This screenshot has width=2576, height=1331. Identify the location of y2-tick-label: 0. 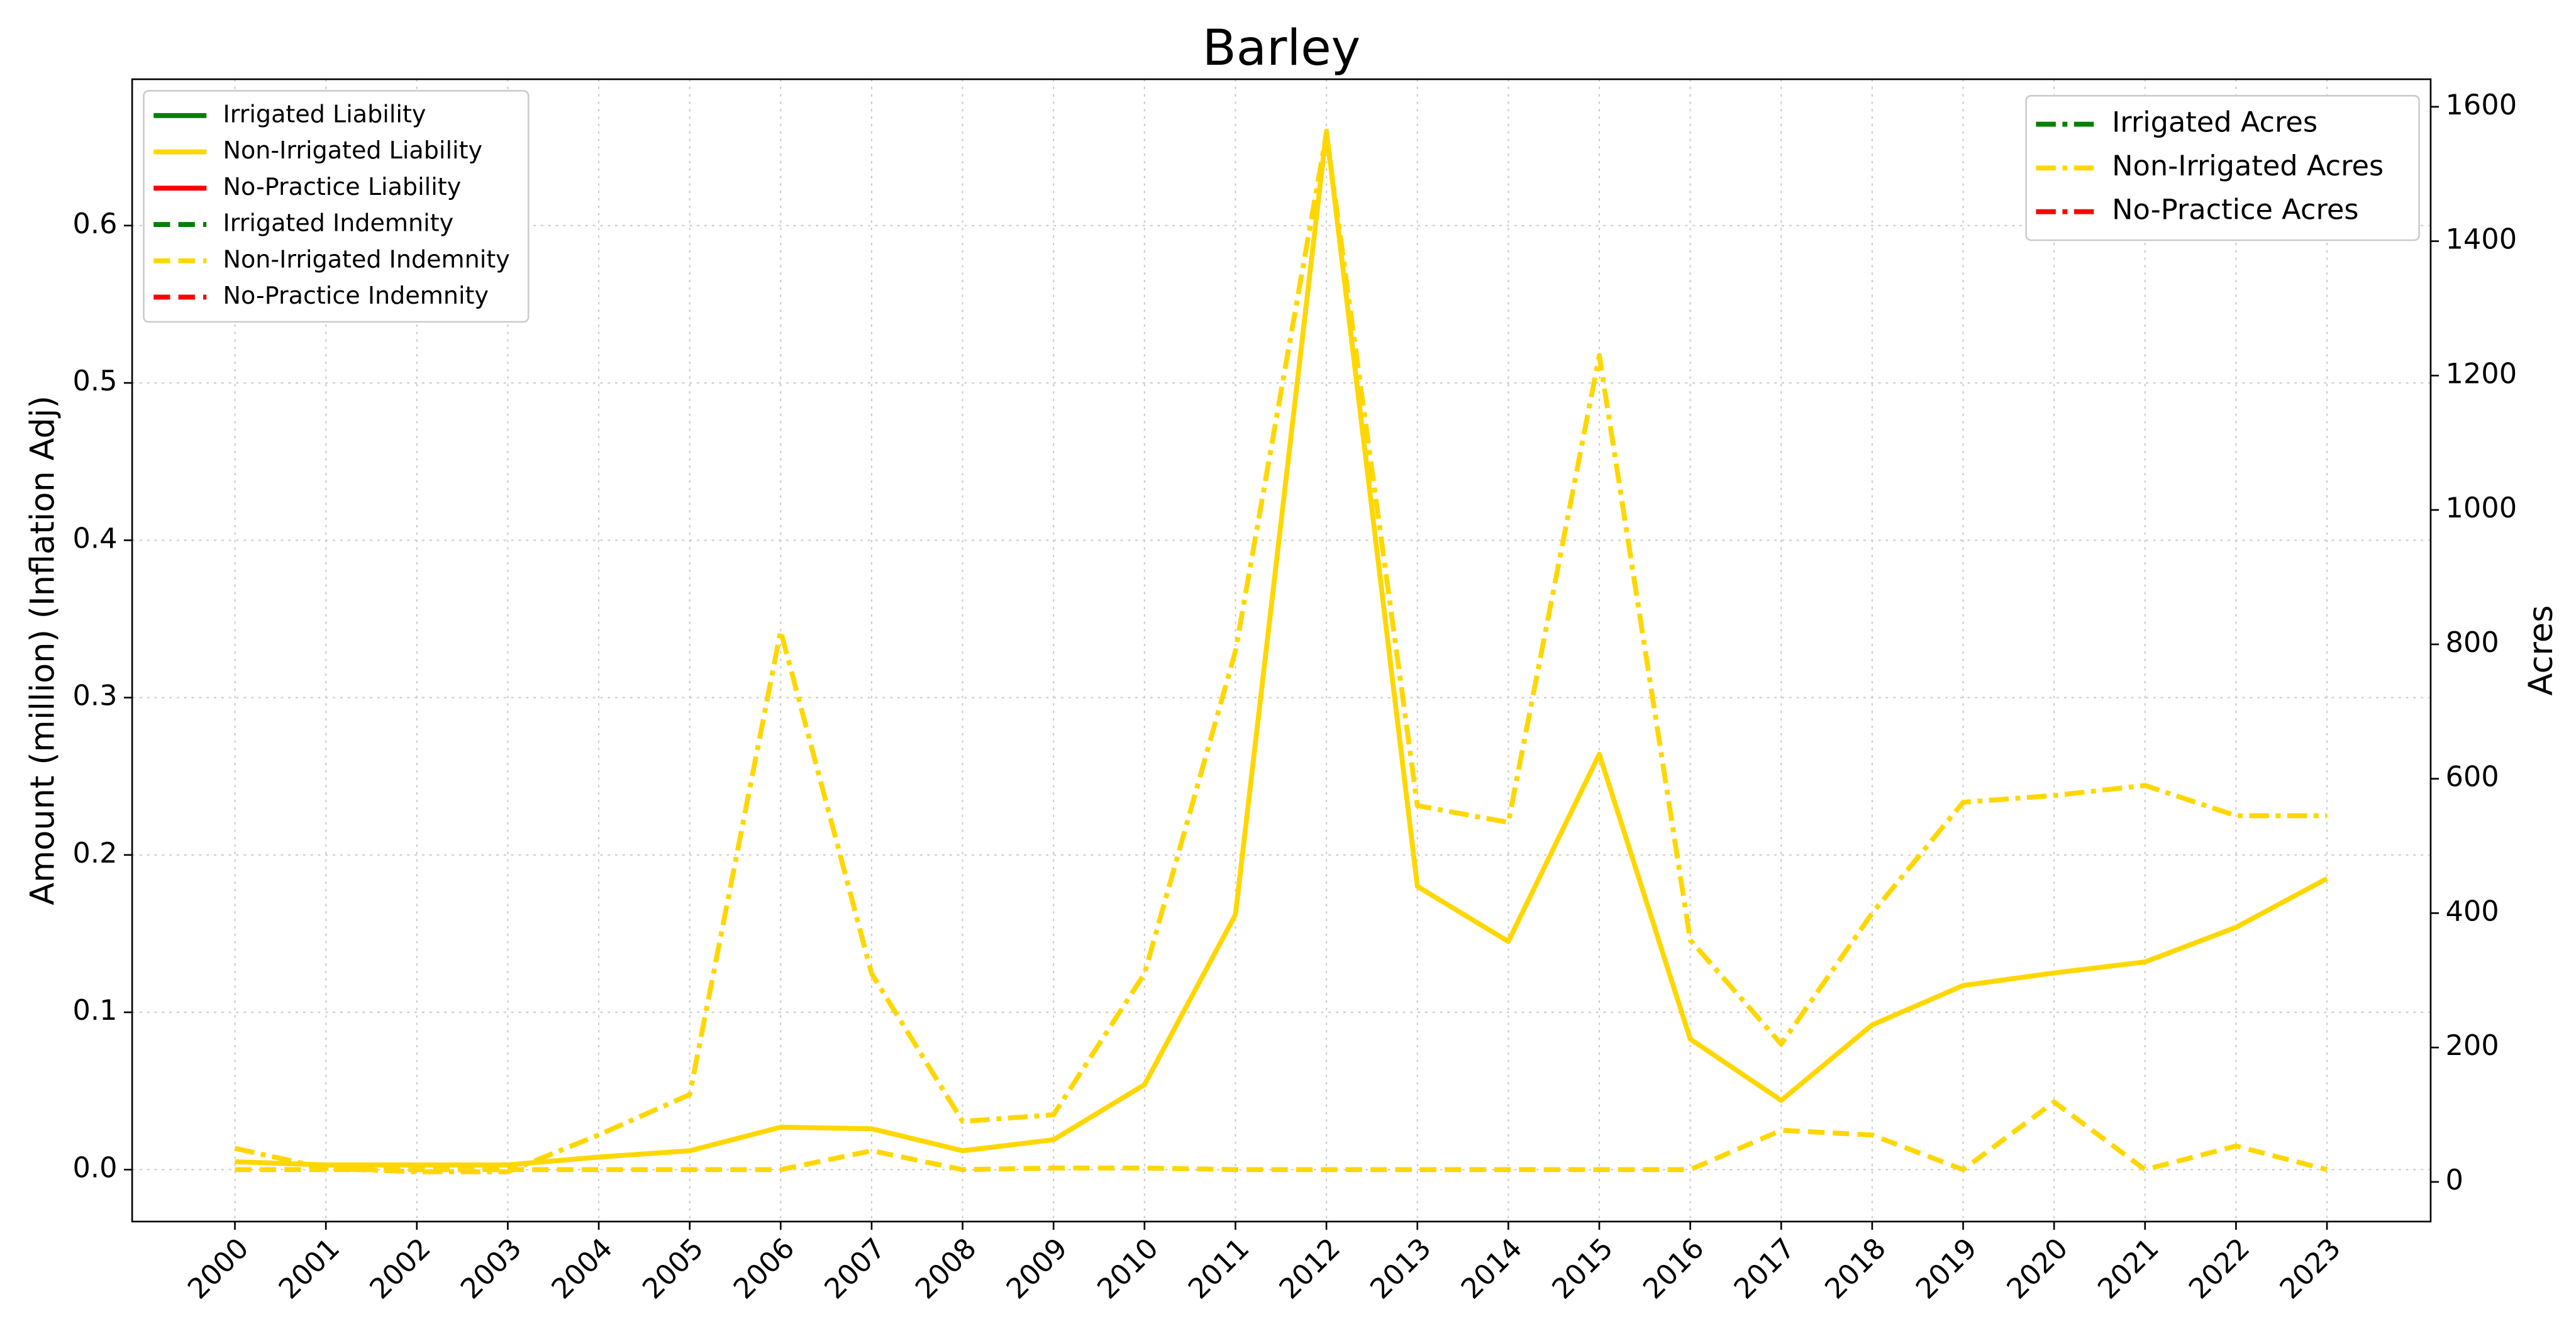
(2454, 1180).